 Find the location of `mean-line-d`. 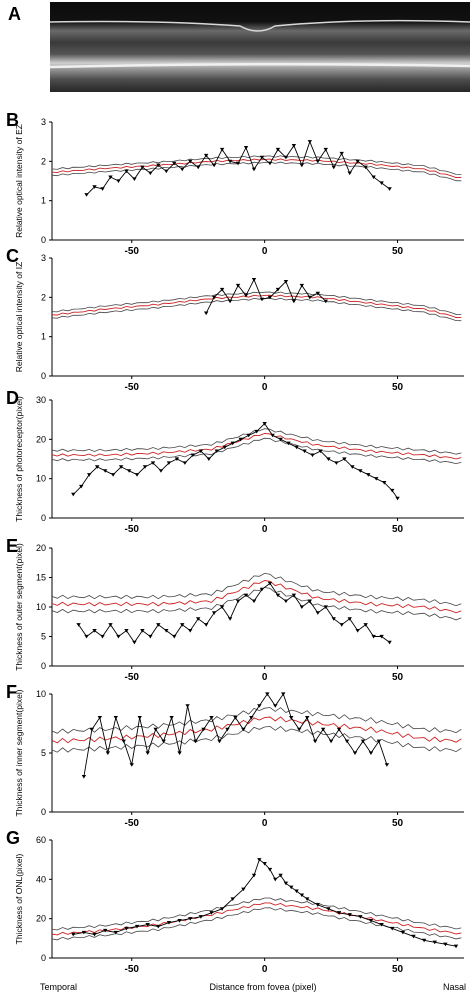

mean-line-d is located at coordinates (256, 446).